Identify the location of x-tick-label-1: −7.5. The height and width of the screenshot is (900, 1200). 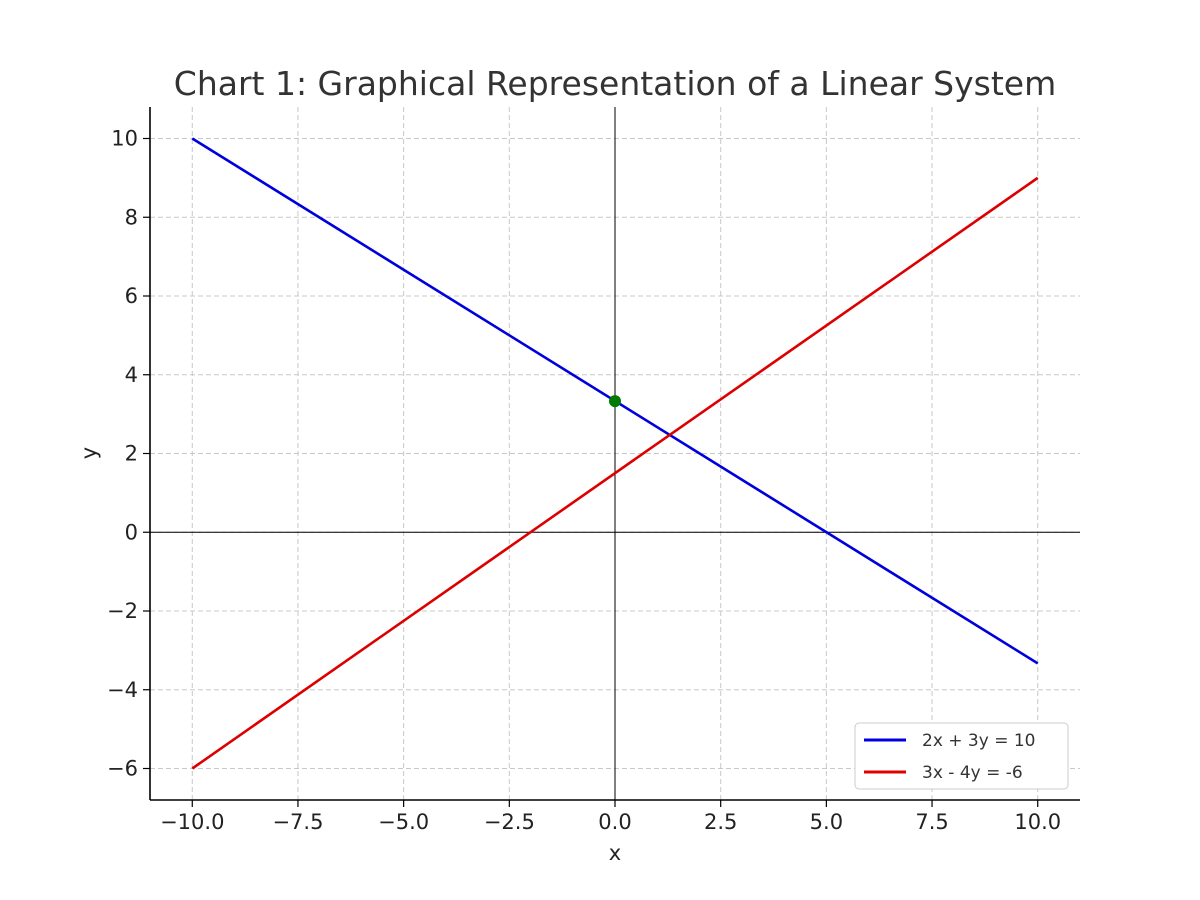
(297, 822).